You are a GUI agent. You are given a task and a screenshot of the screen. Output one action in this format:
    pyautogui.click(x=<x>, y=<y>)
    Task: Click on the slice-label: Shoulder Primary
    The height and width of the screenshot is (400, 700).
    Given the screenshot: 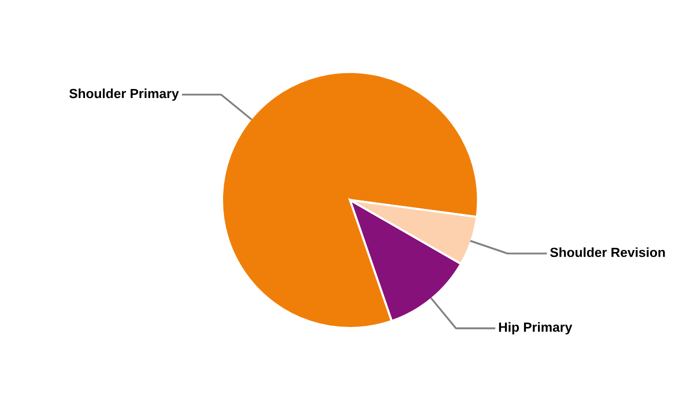 What is the action you would take?
    pyautogui.click(x=124, y=94)
    